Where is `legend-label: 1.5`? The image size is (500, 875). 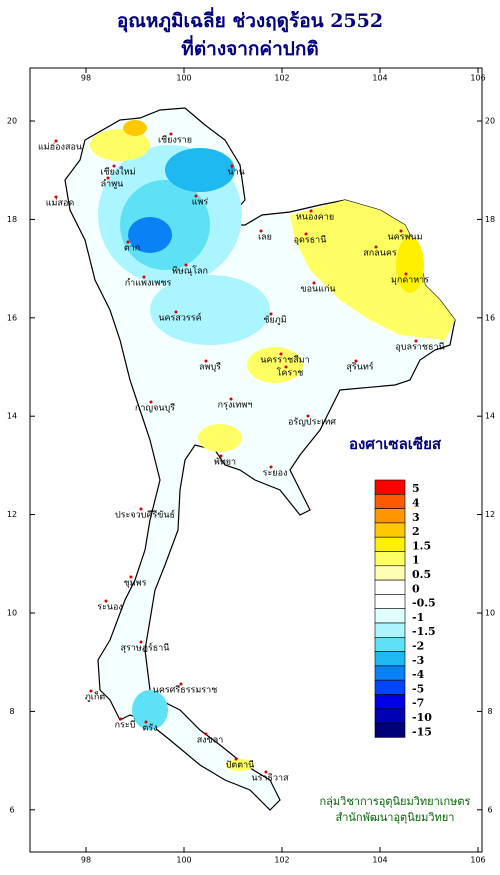
legend-label: 1.5 is located at coordinates (421, 545).